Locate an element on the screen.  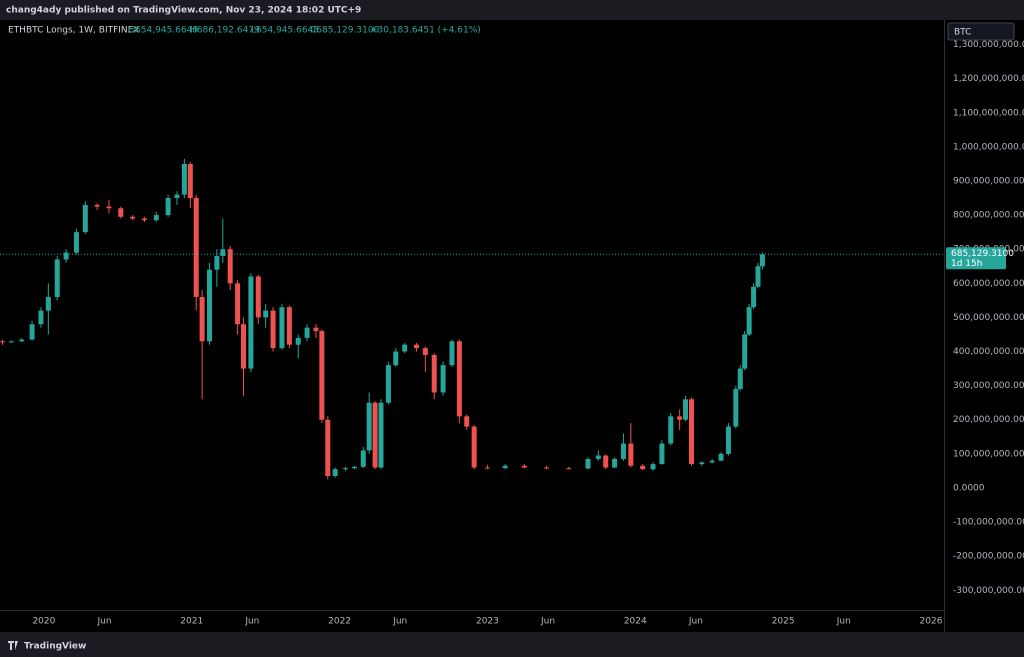
ohlc-close: C685,129.3100 is located at coordinates (345, 31).